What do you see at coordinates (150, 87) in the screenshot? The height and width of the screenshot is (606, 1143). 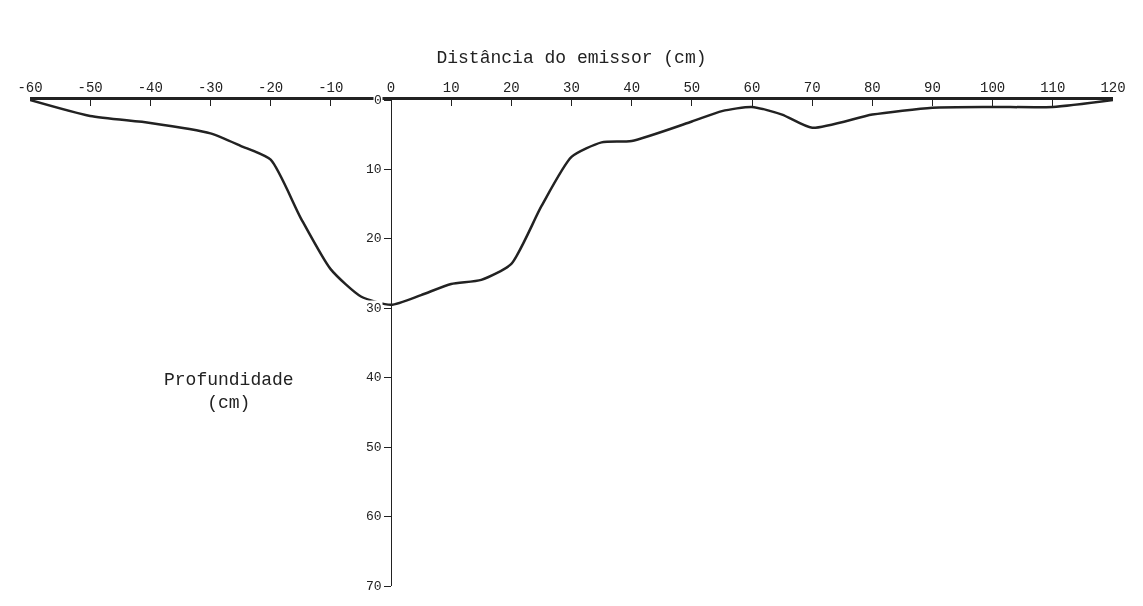 I see `x-tick-label: -40` at bounding box center [150, 87].